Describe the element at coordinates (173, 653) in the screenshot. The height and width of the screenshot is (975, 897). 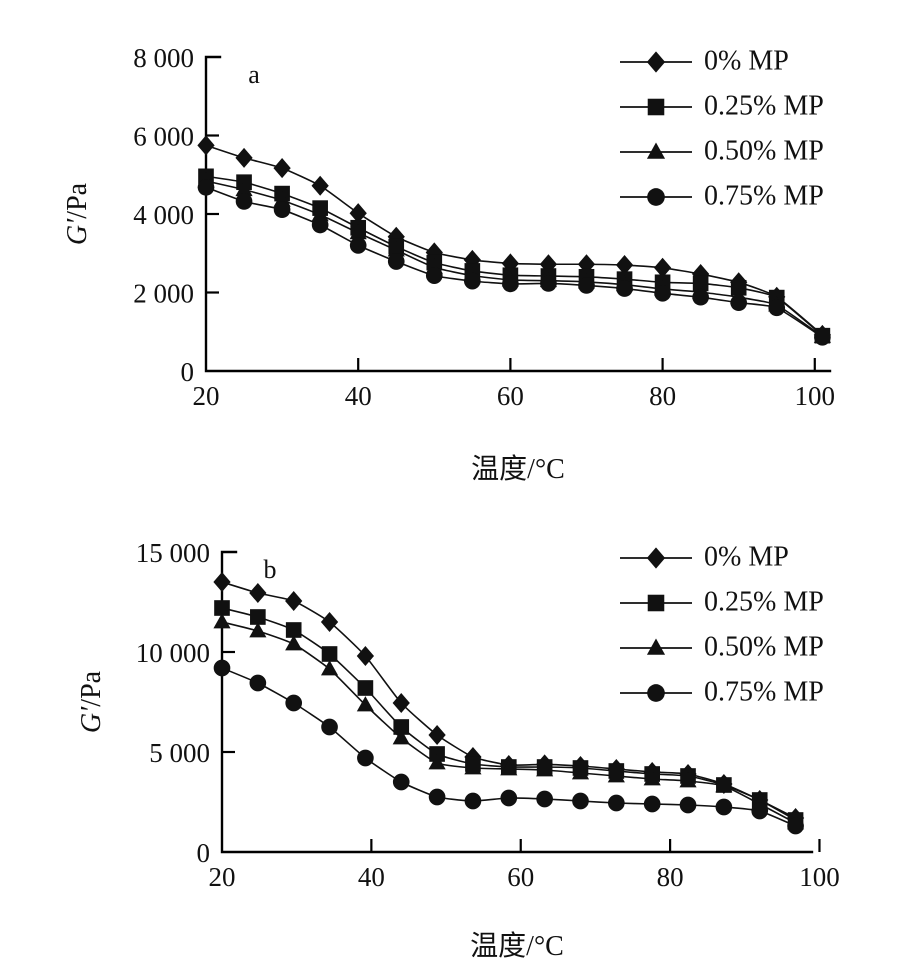
I see `y-tick-label: 10 000` at that location.